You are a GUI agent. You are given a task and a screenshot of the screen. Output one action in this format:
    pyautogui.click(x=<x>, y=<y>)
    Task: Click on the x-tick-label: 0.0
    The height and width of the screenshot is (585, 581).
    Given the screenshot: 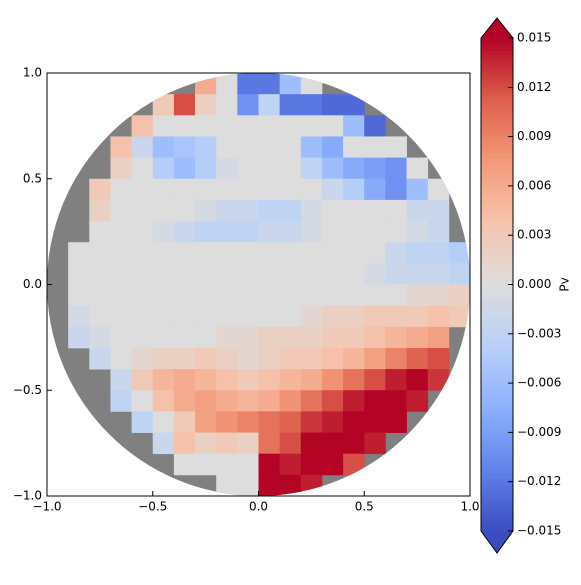 What is the action you would take?
    pyautogui.click(x=258, y=507)
    